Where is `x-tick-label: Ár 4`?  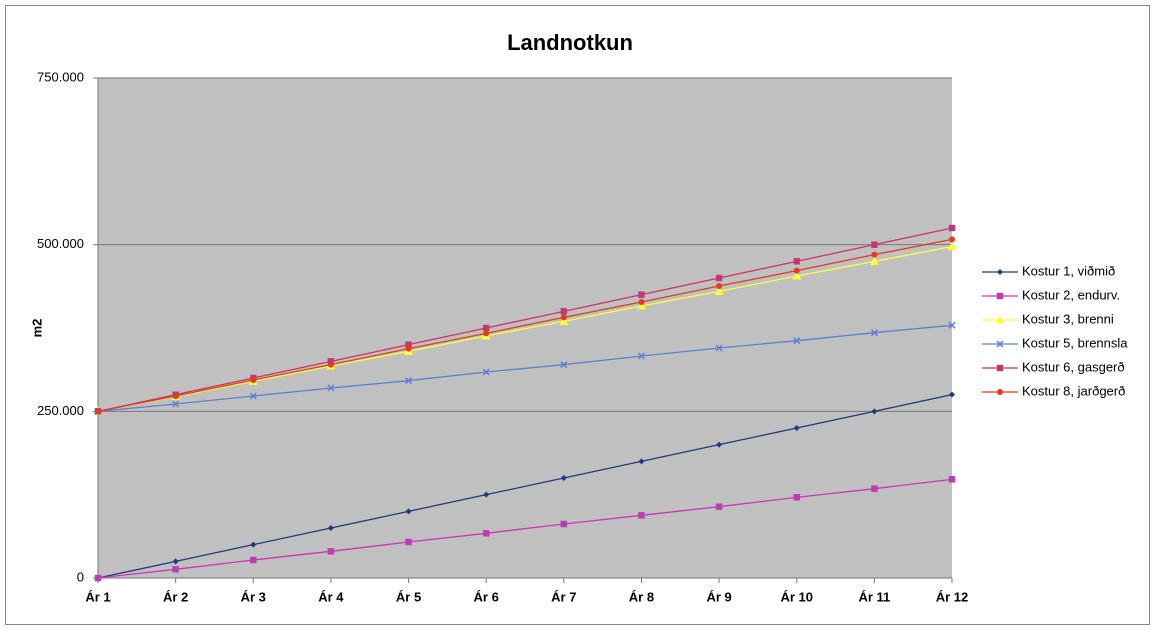 x-tick-label: Ár 4 is located at coordinates (331, 596).